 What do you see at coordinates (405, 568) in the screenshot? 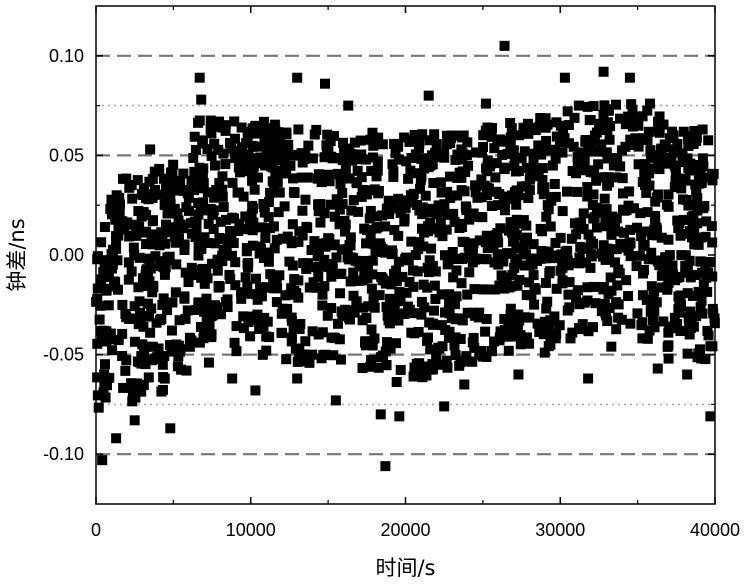
I see `x-axis-title: 时间/s` at bounding box center [405, 568].